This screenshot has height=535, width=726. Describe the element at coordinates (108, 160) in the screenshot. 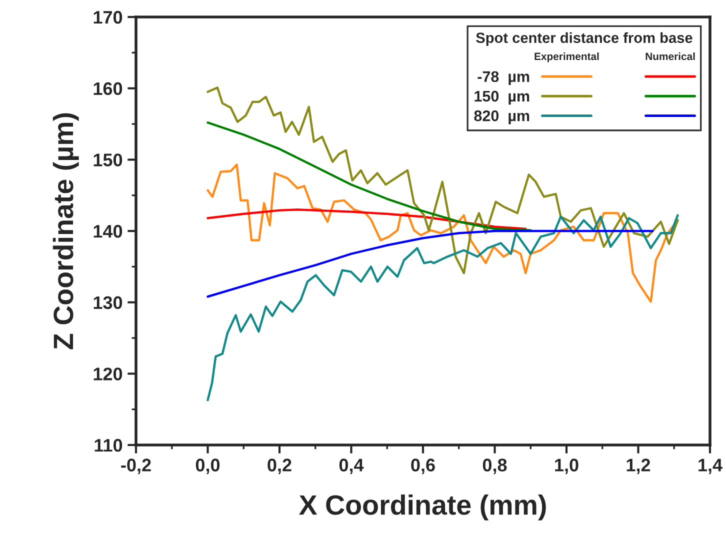

I see `y-tick-label: 150` at that location.